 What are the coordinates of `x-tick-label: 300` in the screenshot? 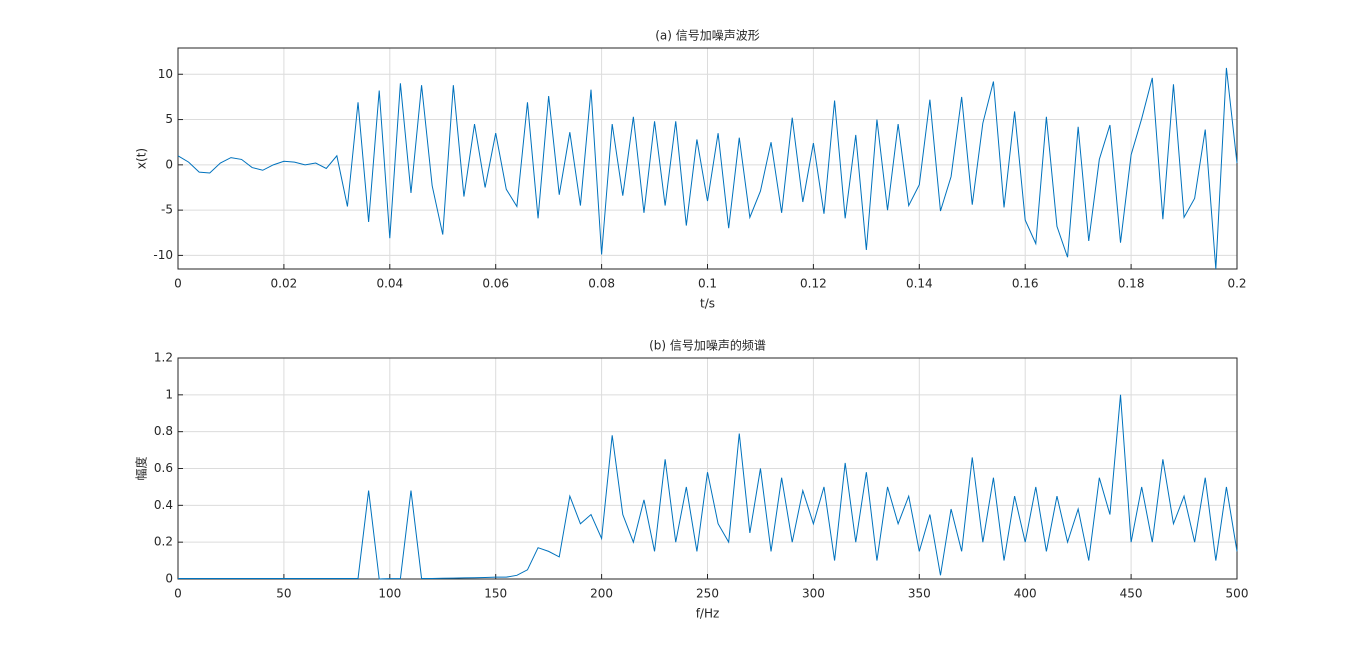 It's located at (813, 594).